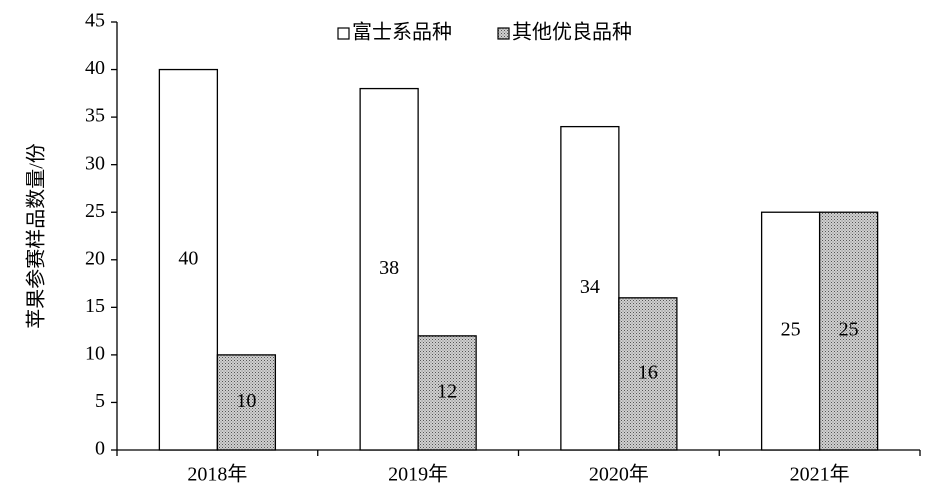 Image resolution: width=945 pixels, height=497 pixels. What do you see at coordinates (95, 211) in the screenshot?
I see `y-tick-label: 25` at bounding box center [95, 211].